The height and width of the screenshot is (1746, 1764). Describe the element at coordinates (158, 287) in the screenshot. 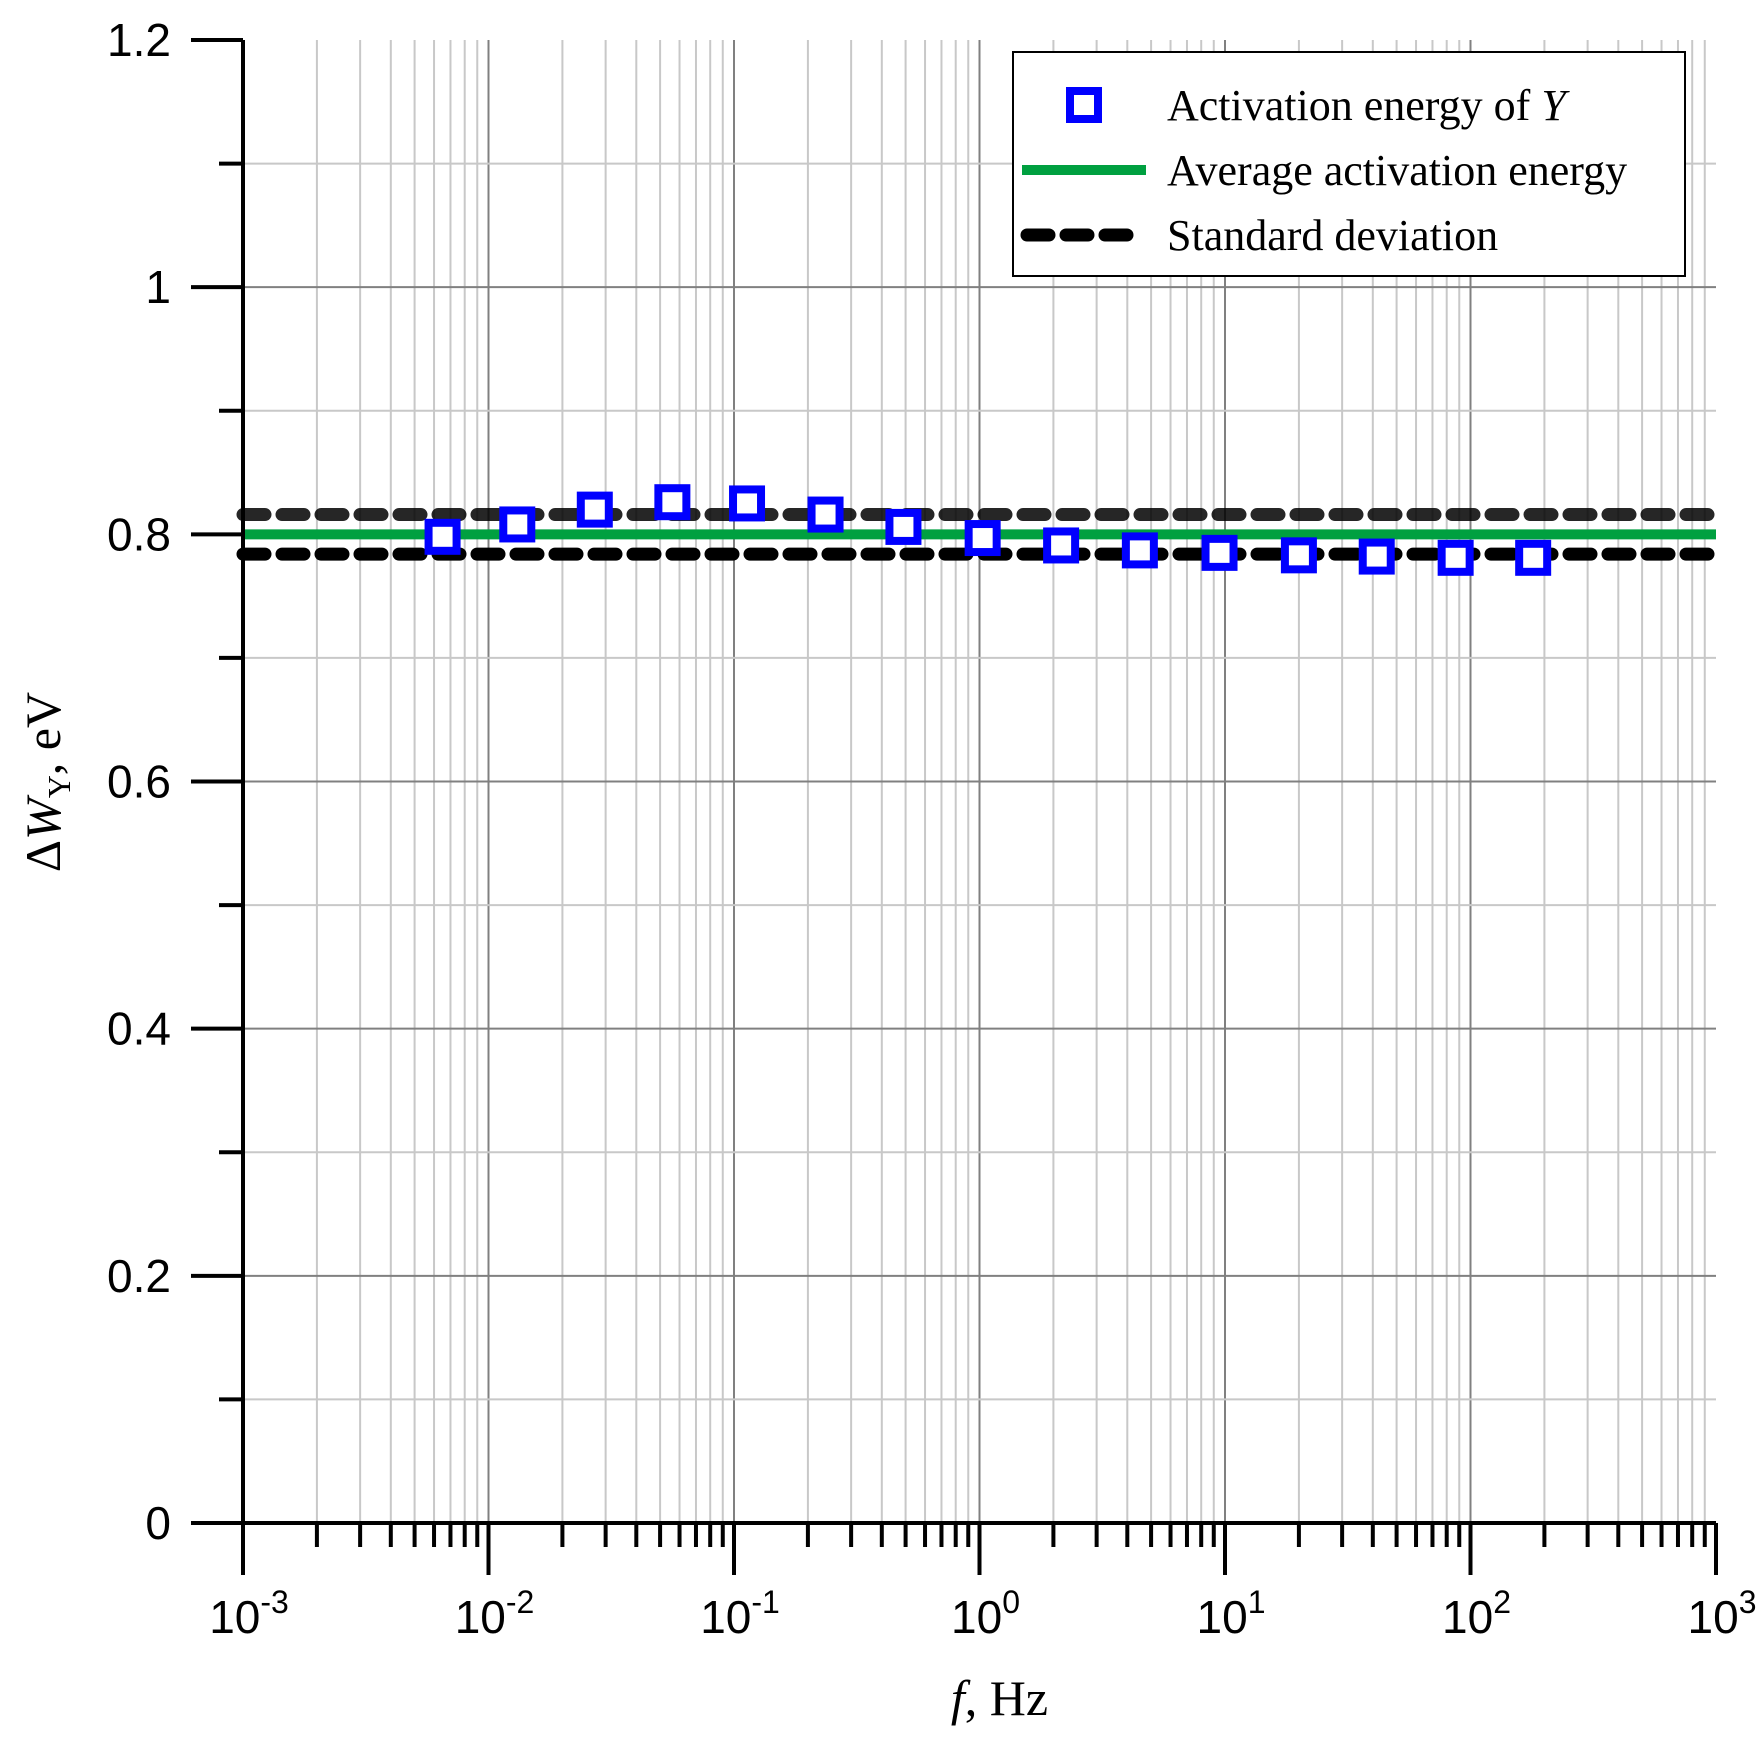

I see `y-tick-label: 1` at that location.